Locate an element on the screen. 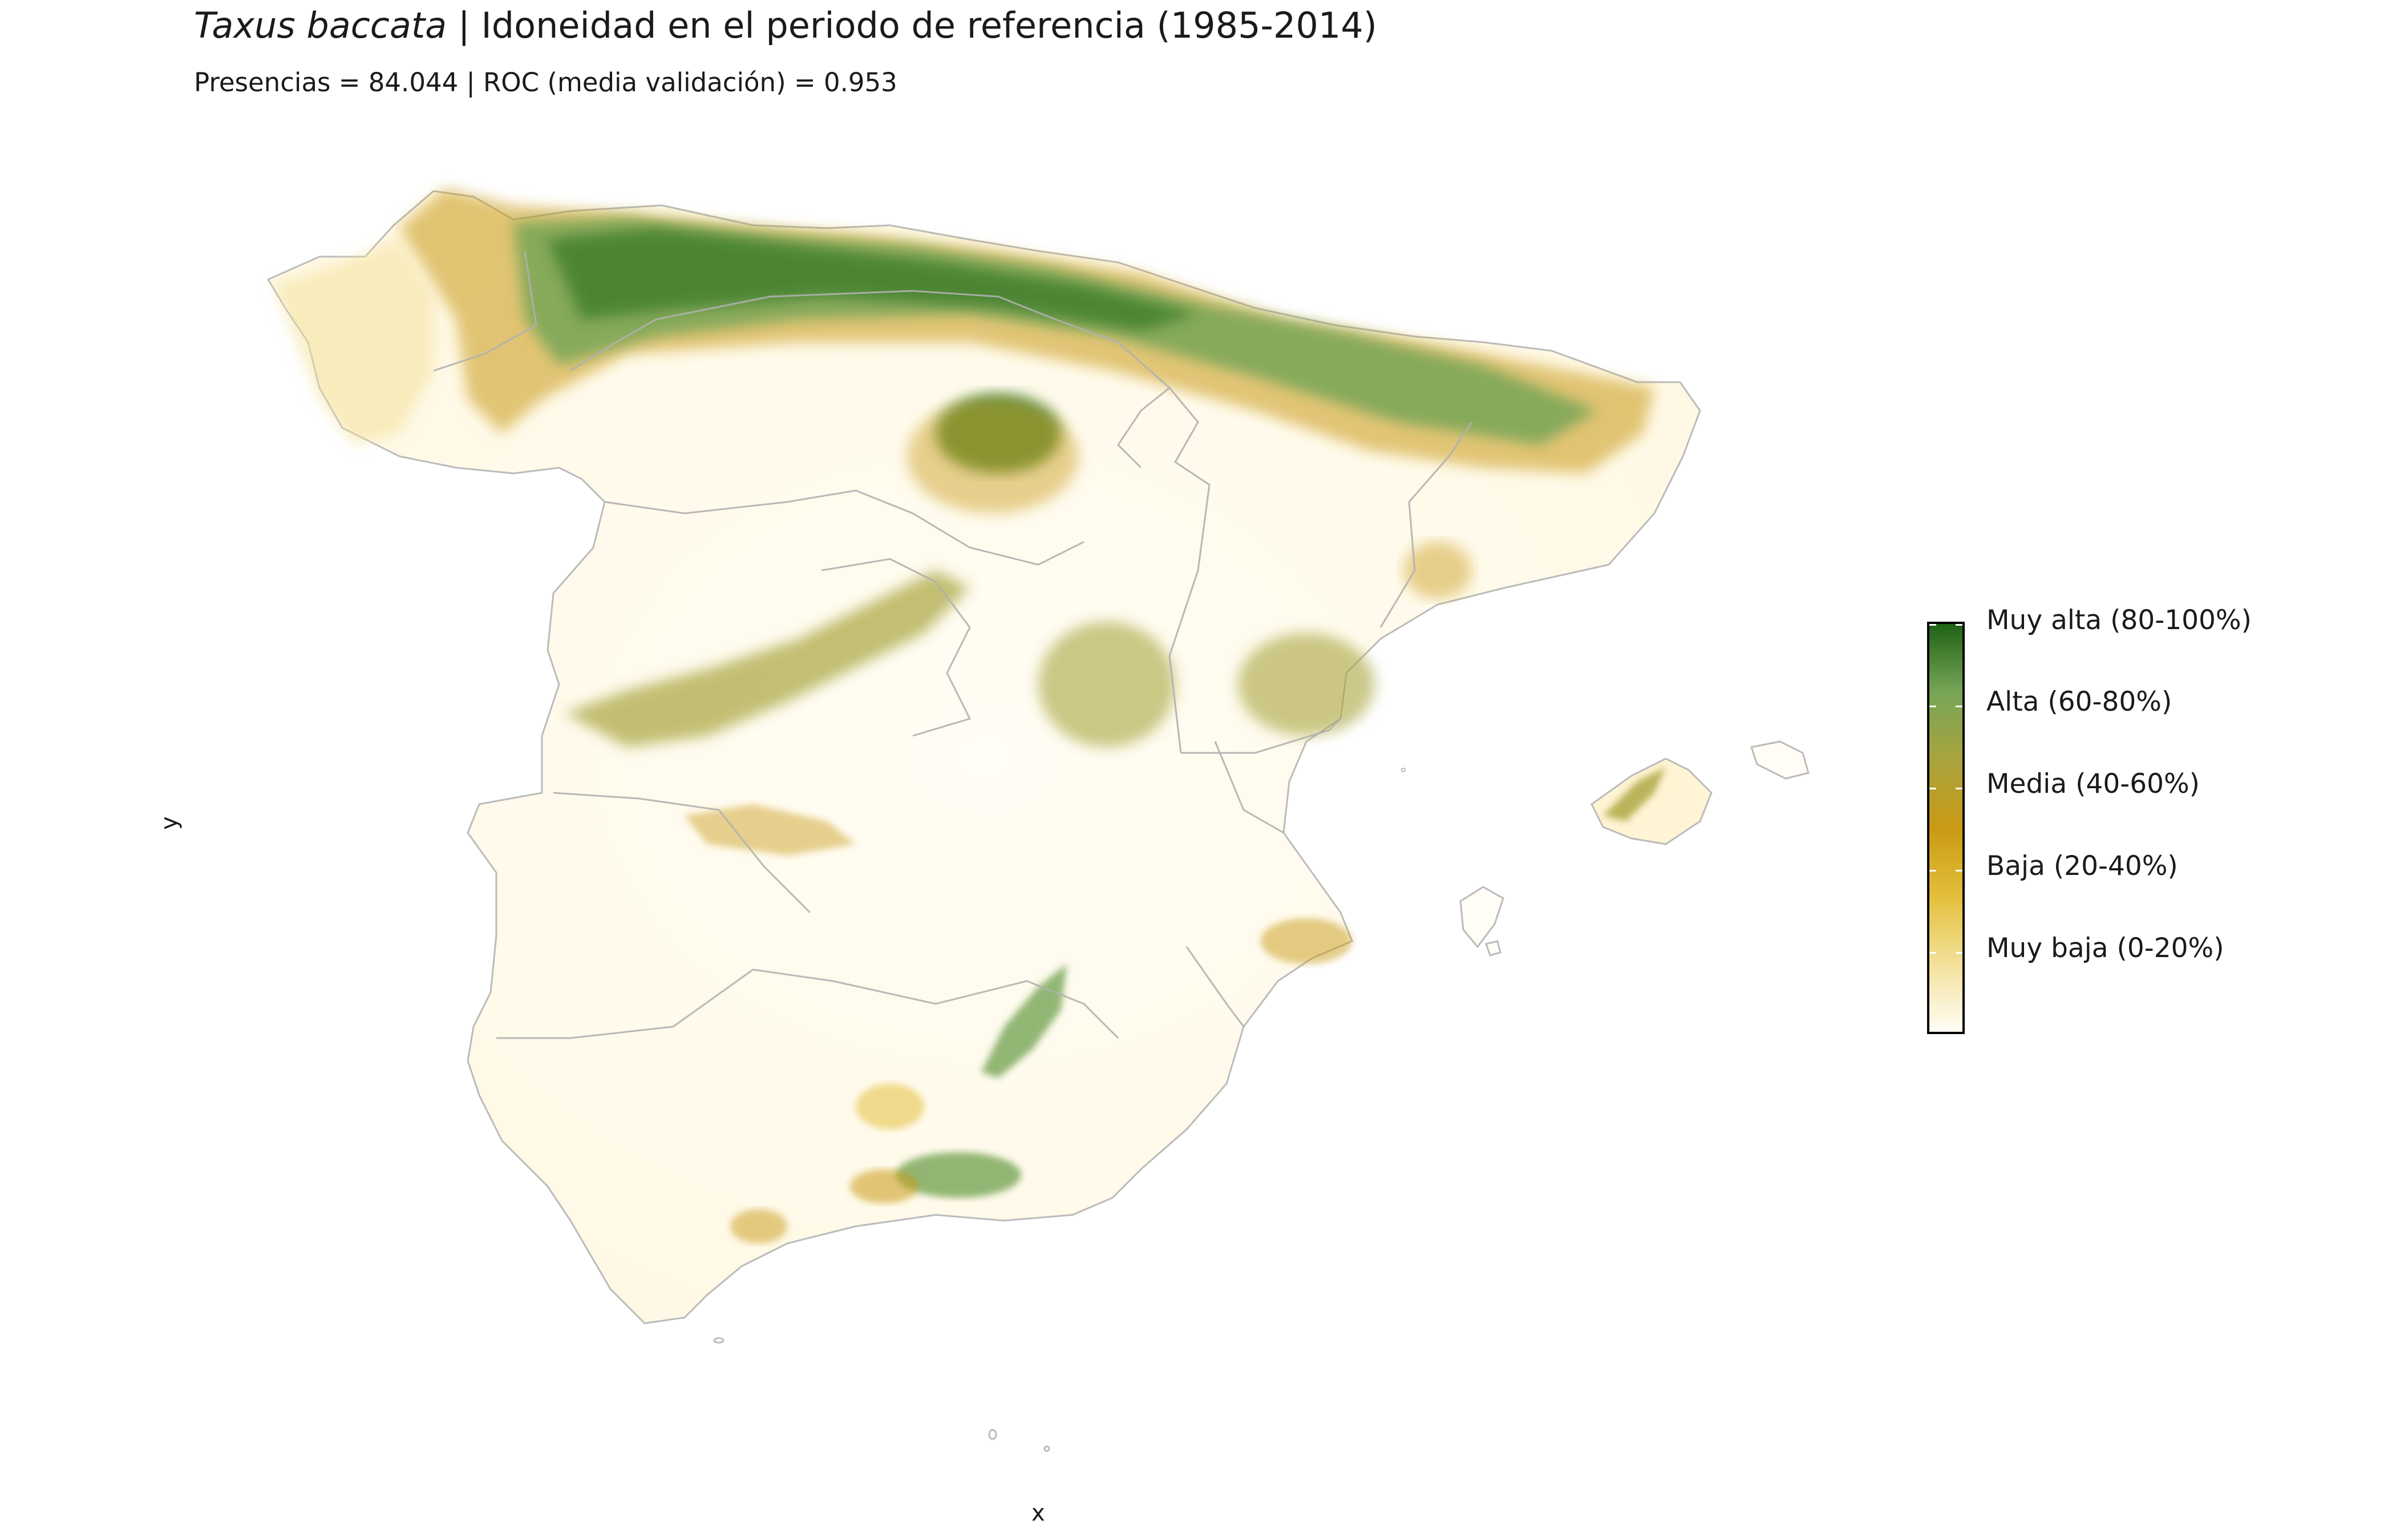 This screenshot has width=2396, height=1540. legend-label: Muy baja (0-20%) is located at coordinates (2105, 949).